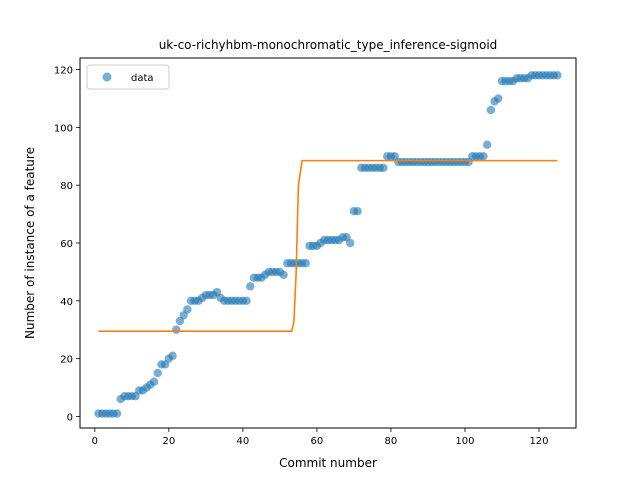 Image resolution: width=640 pixels, height=480 pixels. Describe the element at coordinates (107, 77) in the screenshot. I see `legend-marker` at that location.